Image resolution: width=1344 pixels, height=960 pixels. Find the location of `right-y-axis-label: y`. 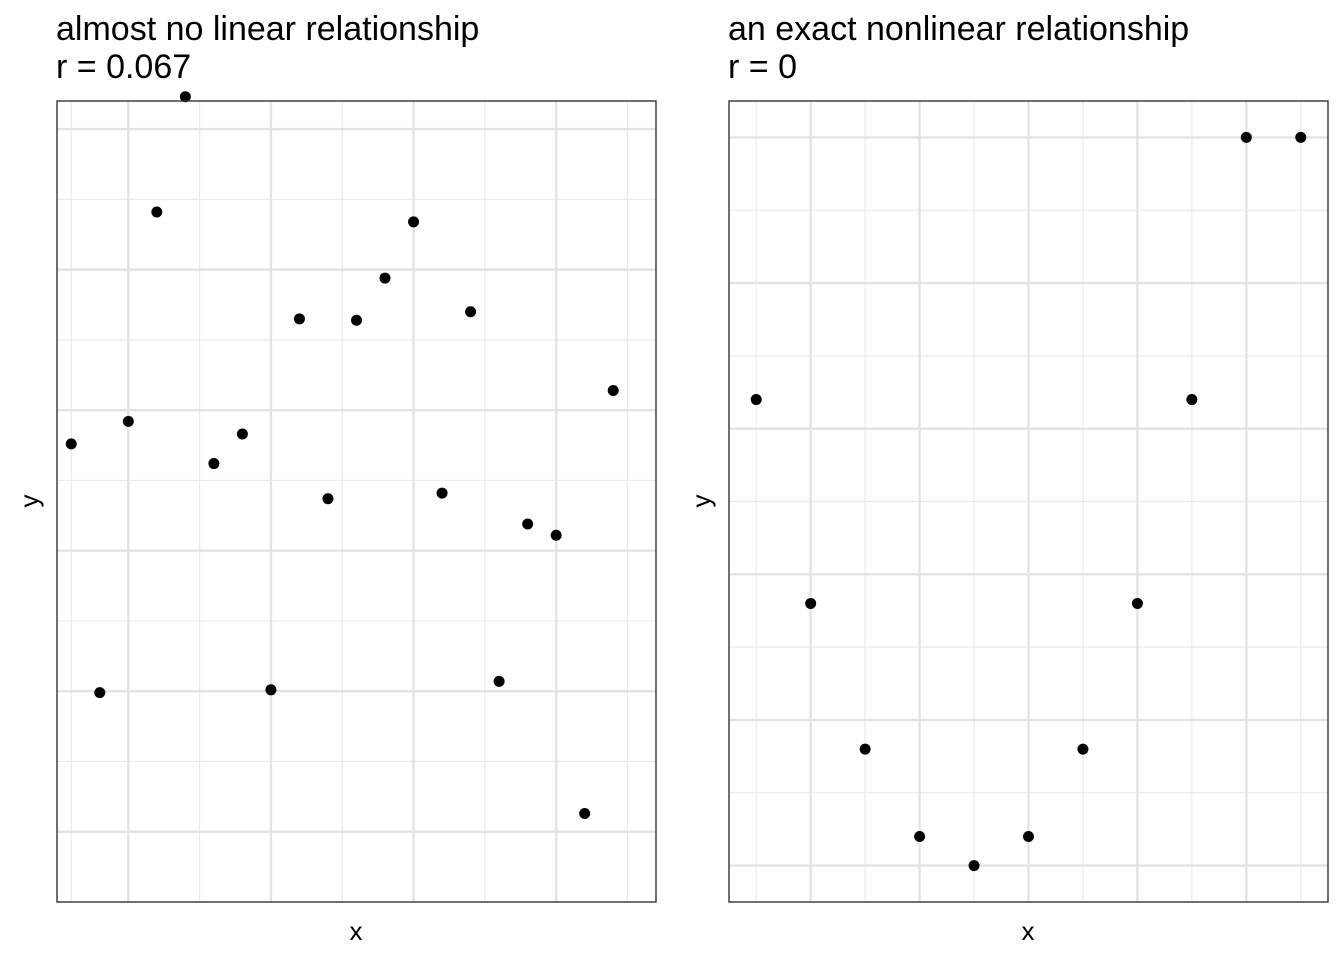

right-y-axis-label: y is located at coordinates (701, 501).